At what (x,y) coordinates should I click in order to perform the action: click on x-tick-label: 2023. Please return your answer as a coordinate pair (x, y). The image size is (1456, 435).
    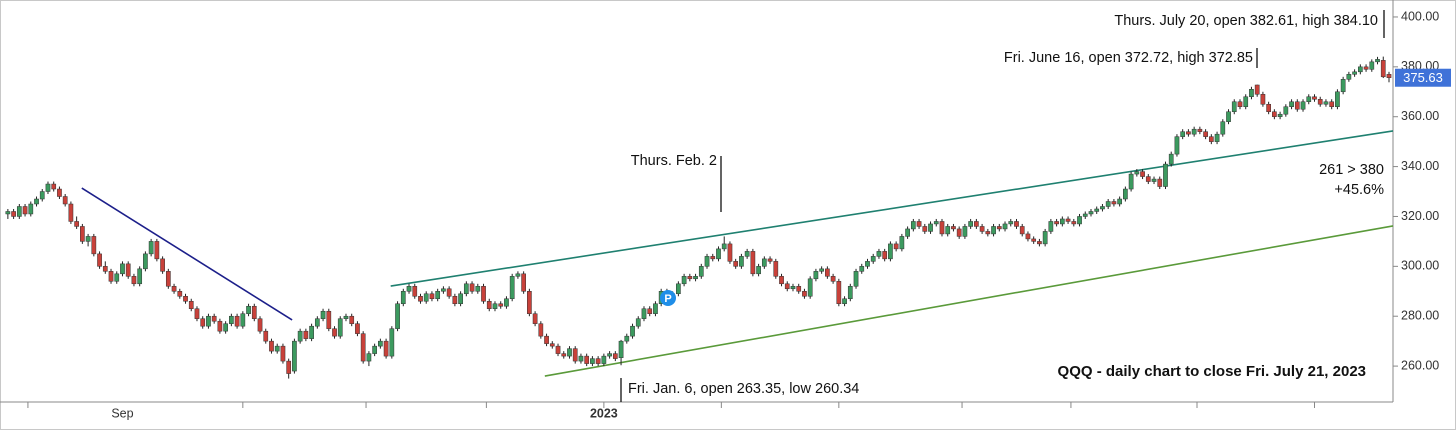
    Looking at the image, I should click on (604, 413).